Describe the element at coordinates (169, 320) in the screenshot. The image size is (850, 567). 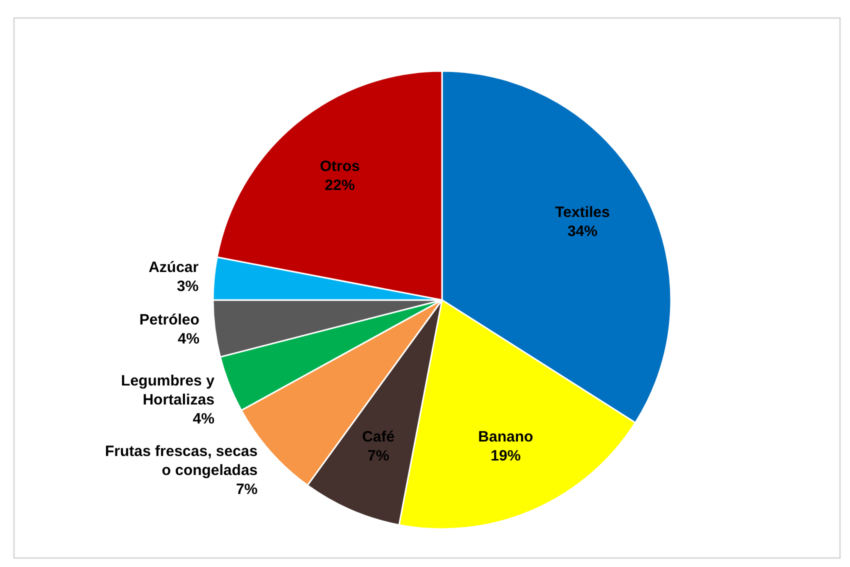
I see `slice-label: Petróleo` at that location.